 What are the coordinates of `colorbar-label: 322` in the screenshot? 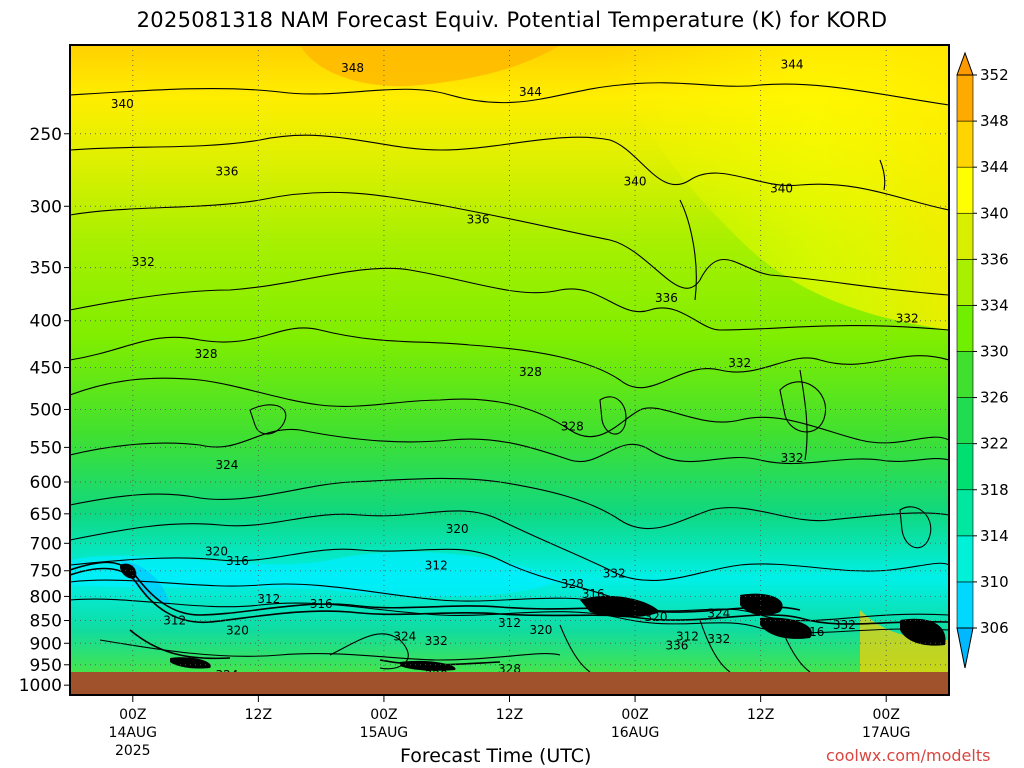 It's located at (994, 444).